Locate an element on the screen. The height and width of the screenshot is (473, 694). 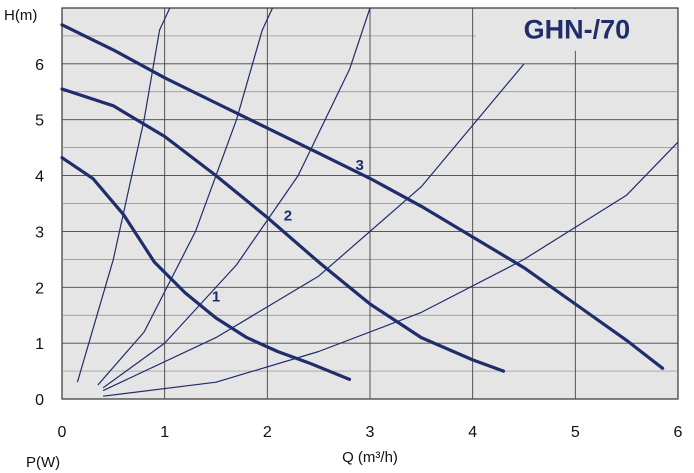
y-tick-label: 3 is located at coordinates (39, 232).